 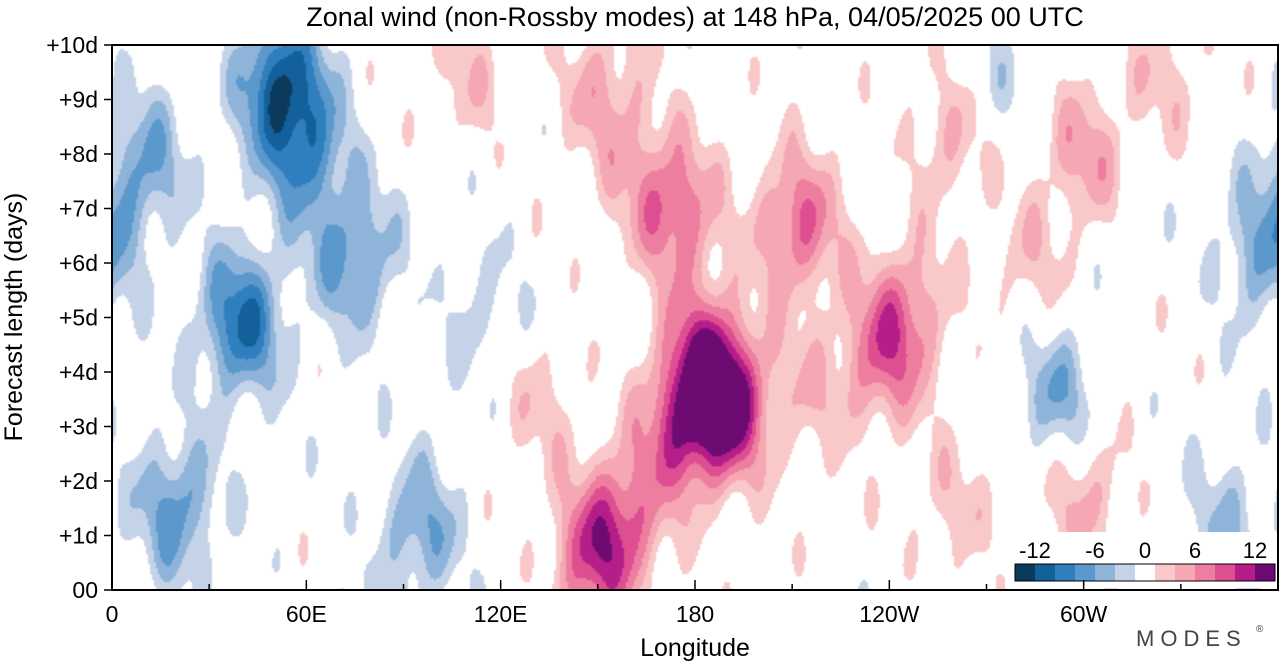 I want to click on y-tick-label: +8d, so click(x=78, y=154).